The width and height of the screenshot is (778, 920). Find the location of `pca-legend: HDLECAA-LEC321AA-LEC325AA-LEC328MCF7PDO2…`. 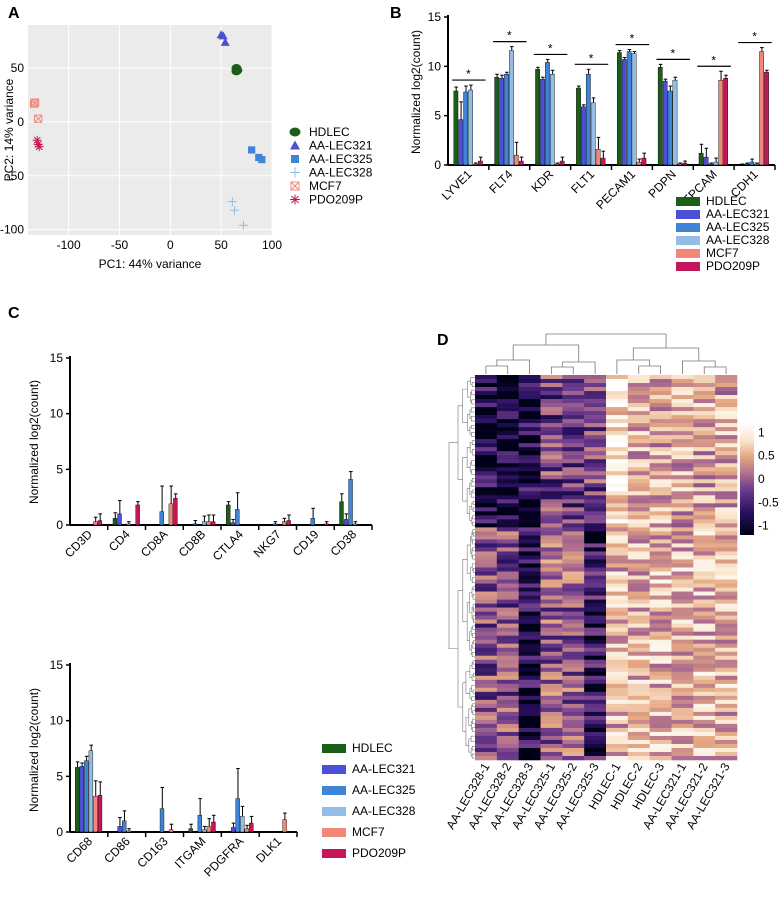

pca-legend: HDLECAA-LEC321AA-LEC325AA-LEC328MCF7PDO2… is located at coordinates (331, 166).